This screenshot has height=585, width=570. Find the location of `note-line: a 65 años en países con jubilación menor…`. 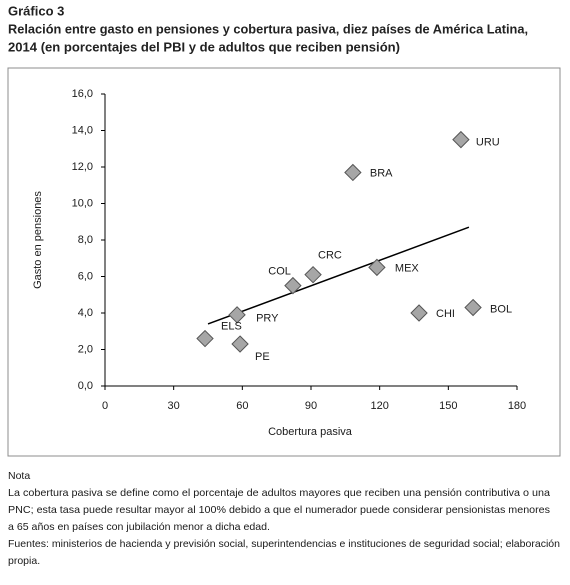

note-line: a 65 años en países con jubilación menor… is located at coordinates (139, 527).